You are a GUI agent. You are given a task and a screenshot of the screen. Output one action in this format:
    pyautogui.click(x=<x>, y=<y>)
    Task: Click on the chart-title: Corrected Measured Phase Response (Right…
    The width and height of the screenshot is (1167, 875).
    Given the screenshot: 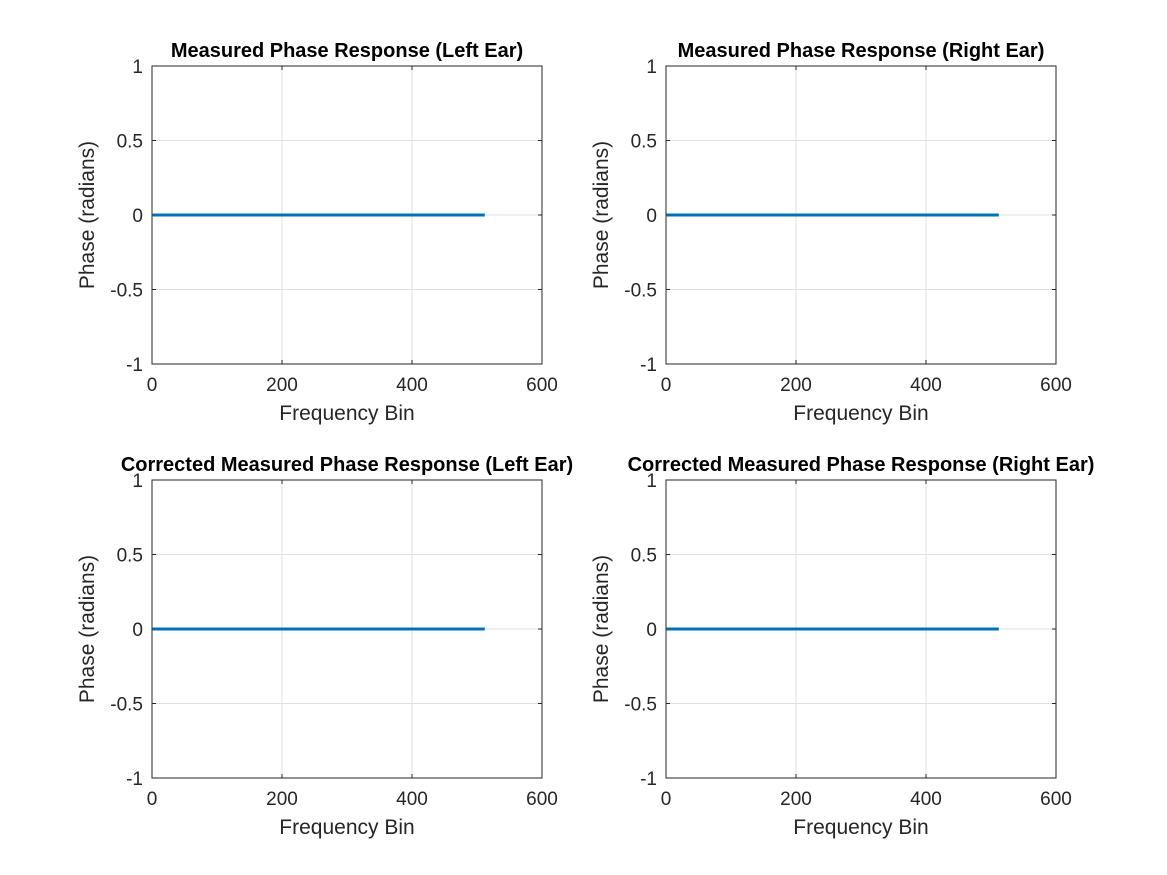 What is the action you would take?
    pyautogui.click(x=861, y=465)
    